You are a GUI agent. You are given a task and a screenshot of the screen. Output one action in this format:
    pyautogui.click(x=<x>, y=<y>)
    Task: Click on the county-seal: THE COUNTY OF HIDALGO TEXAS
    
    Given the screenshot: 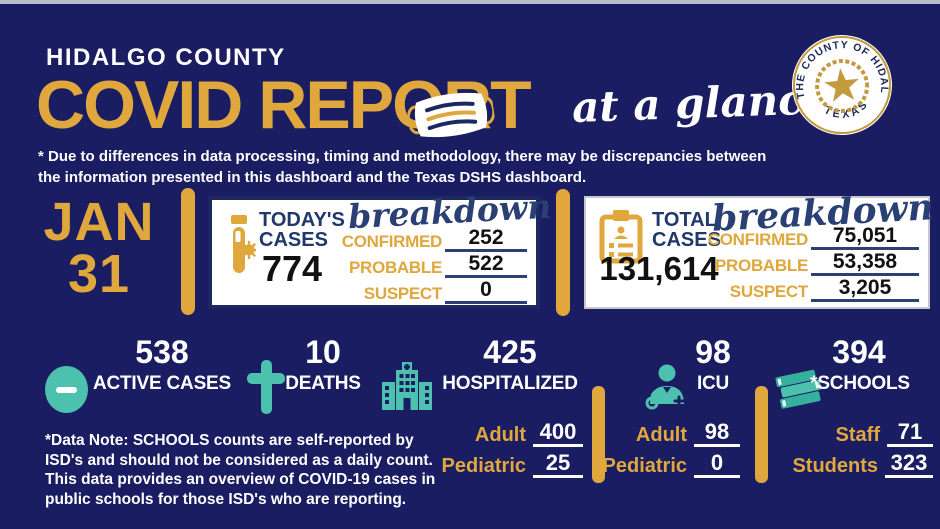 What is the action you would take?
    pyautogui.click(x=839, y=82)
    